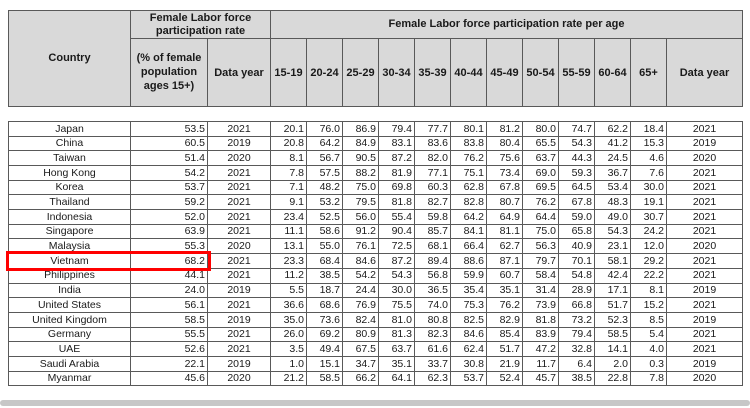 The image size is (750, 408). What do you see at coordinates (69, 349) in the screenshot?
I see `cell-country: UAE` at bounding box center [69, 349].